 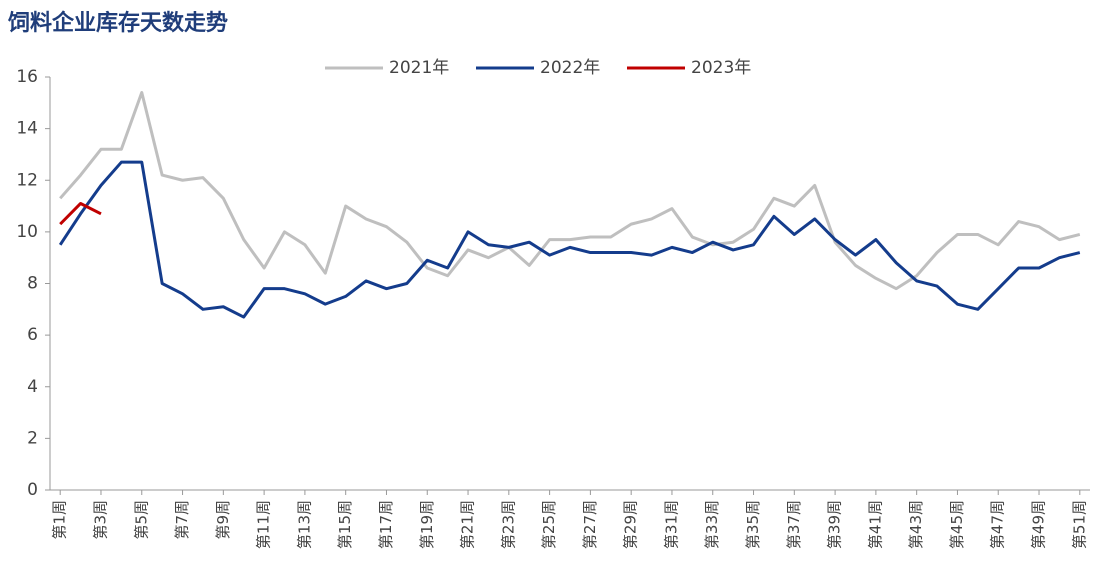 What do you see at coordinates (508, 524) in the screenshot?
I see `x-tick-label: 第23周` at bounding box center [508, 524].